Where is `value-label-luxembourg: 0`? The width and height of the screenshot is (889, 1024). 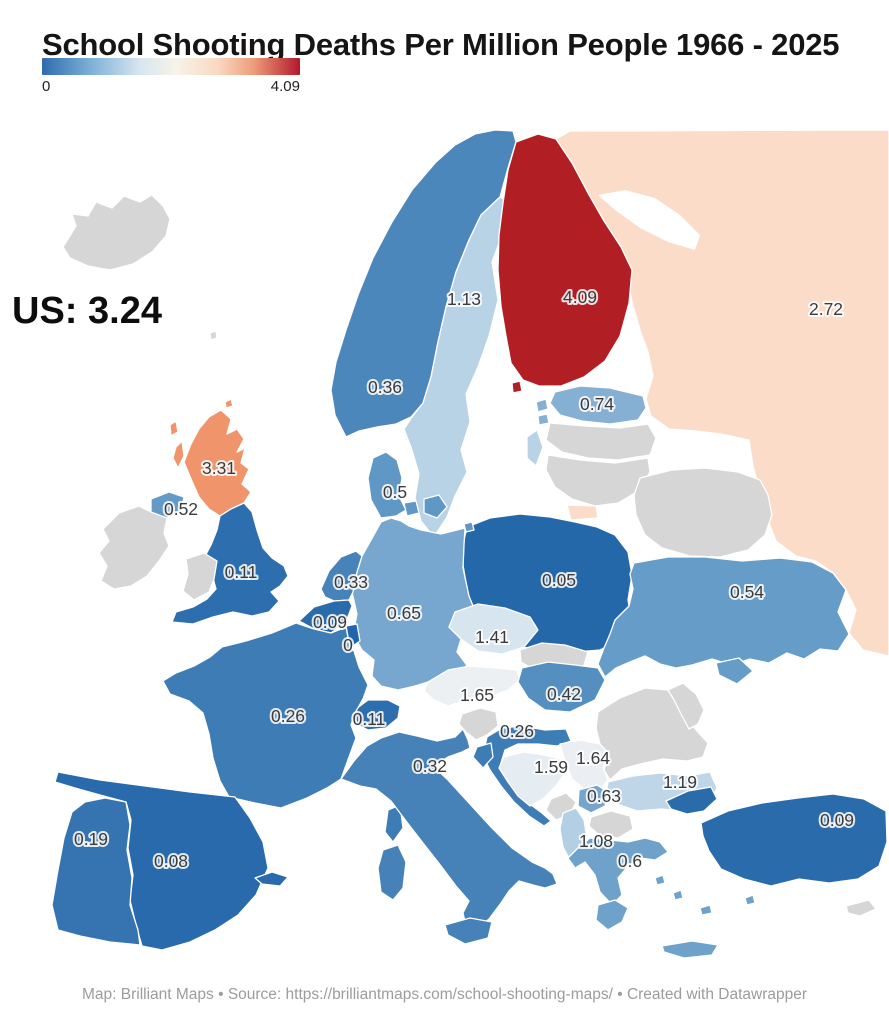 value-label-luxembourg: 0 is located at coordinates (348, 645).